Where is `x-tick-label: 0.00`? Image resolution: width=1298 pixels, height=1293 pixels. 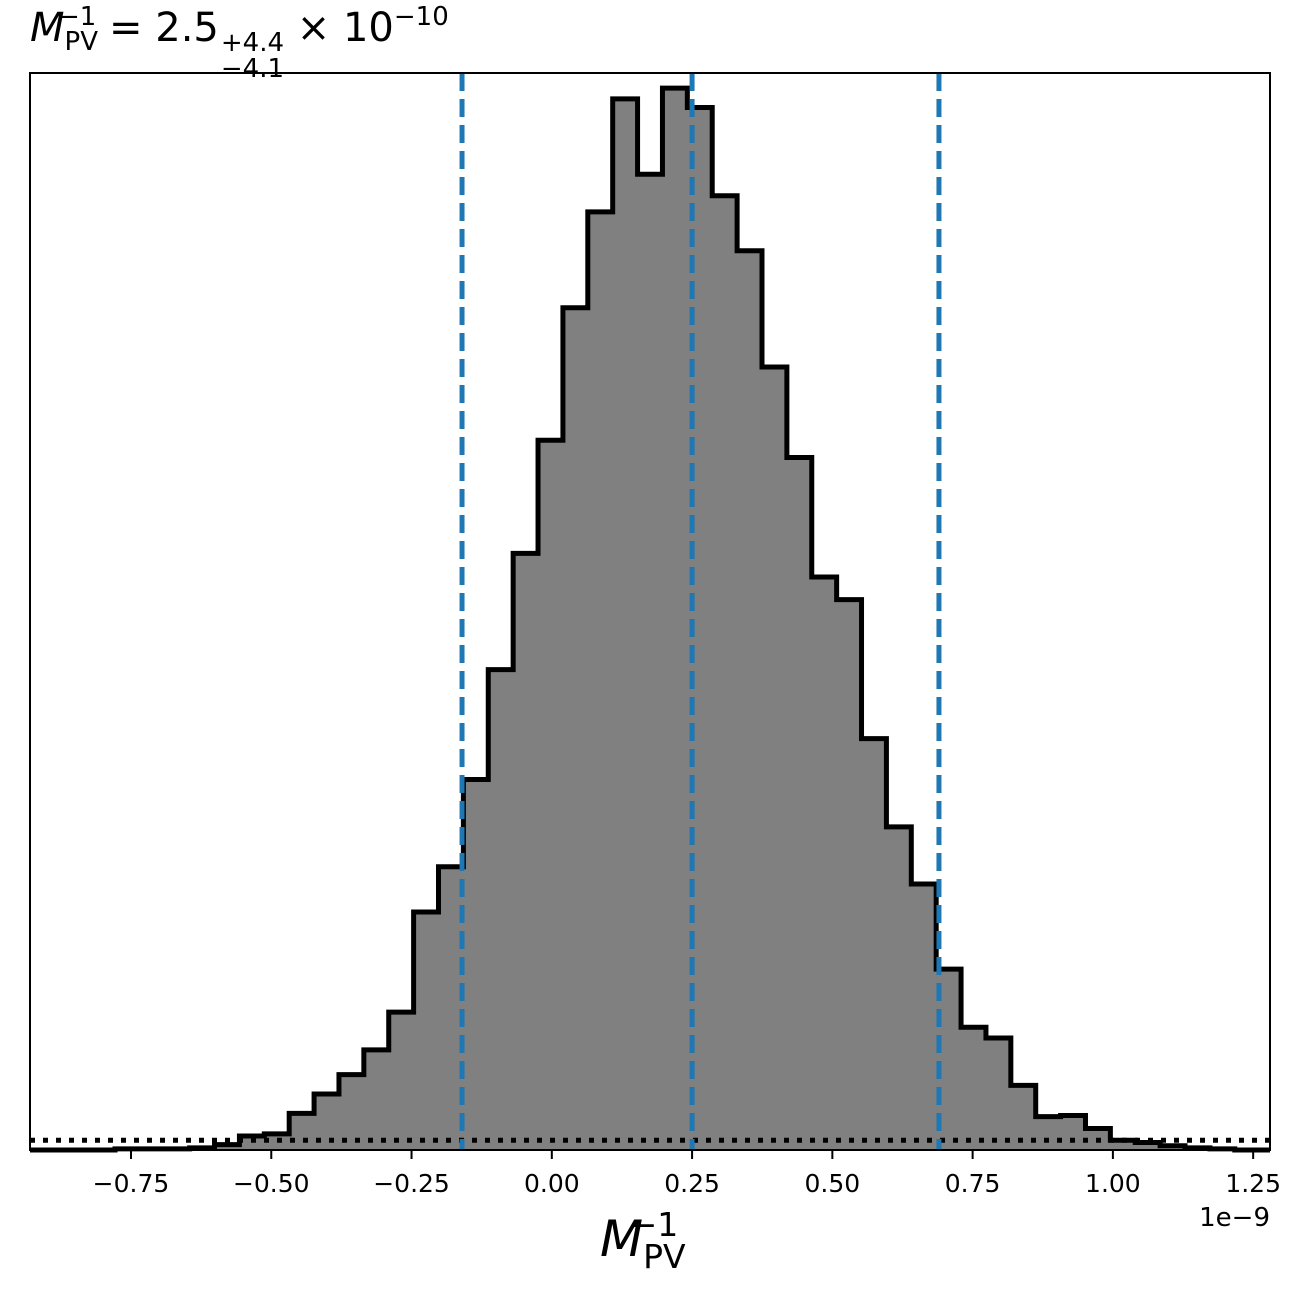
x-tick-label: 0.00 is located at coordinates (552, 1183).